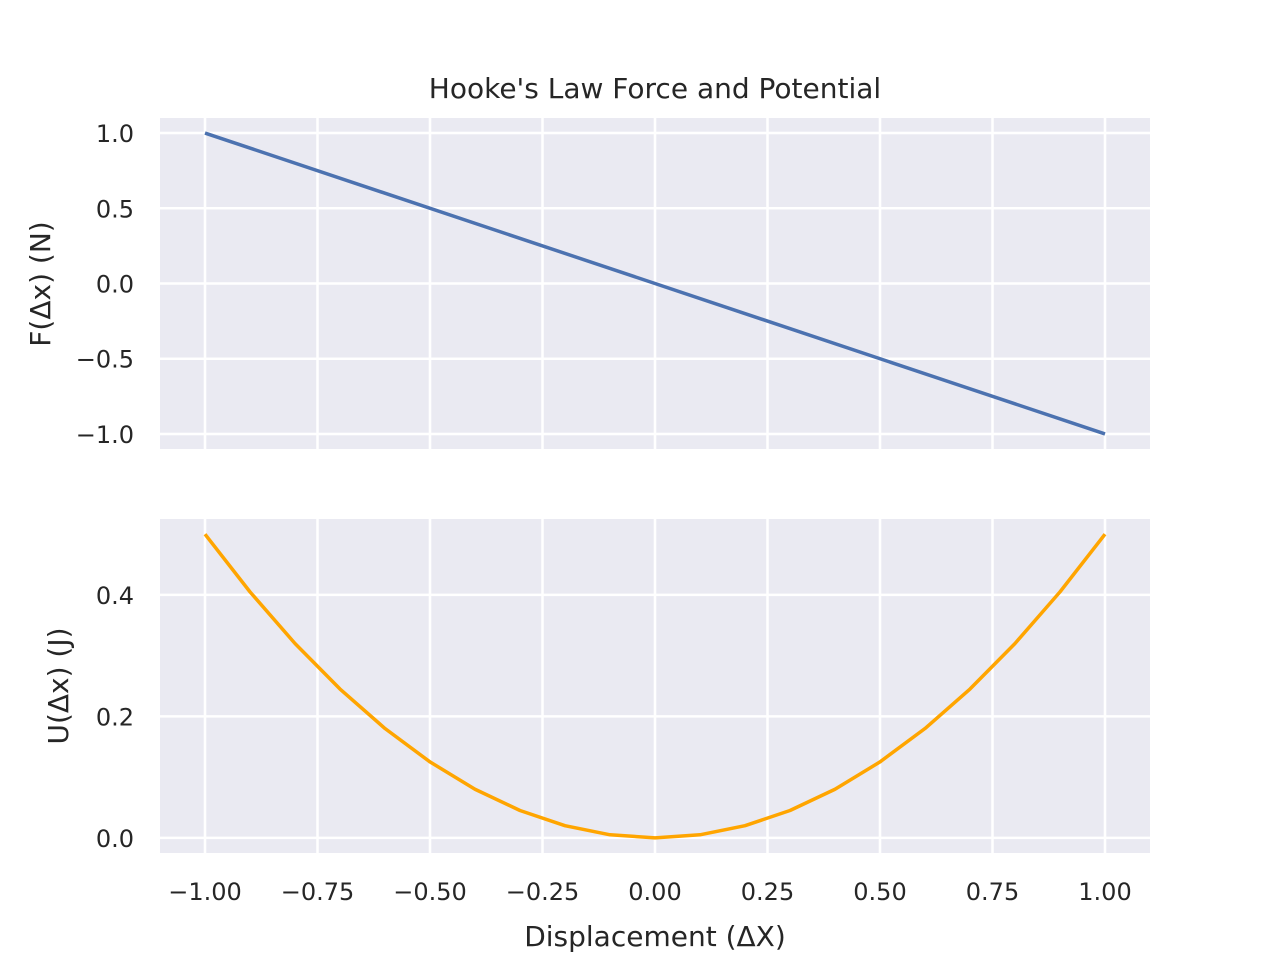 The image size is (1280, 960). Describe the element at coordinates (543, 892) in the screenshot. I see `x-tick-label: −0.25` at that location.